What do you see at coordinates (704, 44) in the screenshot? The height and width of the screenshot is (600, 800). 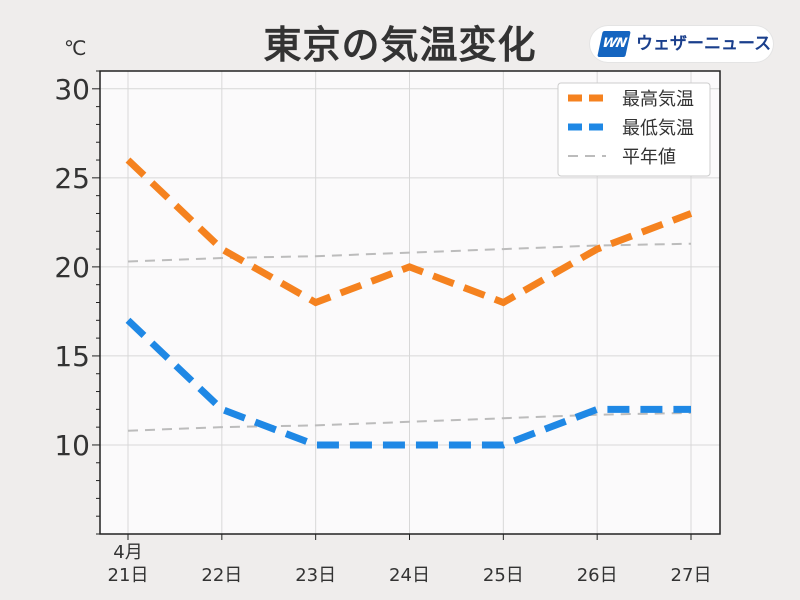 I see `brand-name: ウェザーニュース` at bounding box center [704, 44].